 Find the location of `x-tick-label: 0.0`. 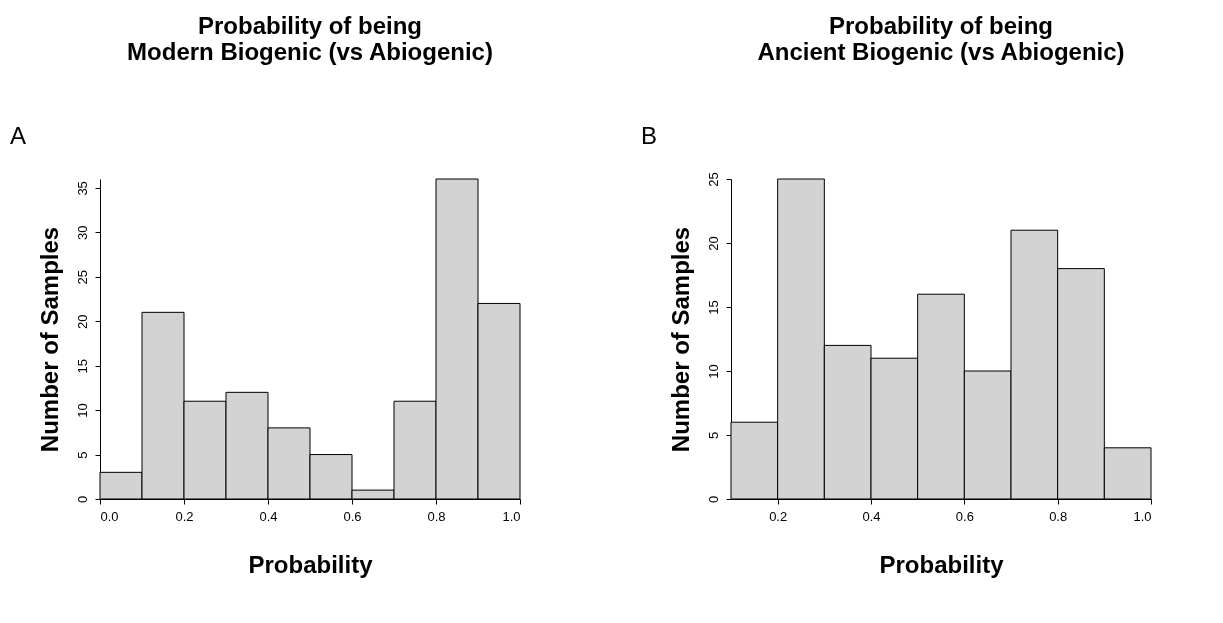

x-tick-label: 0.0 is located at coordinates (109, 516).